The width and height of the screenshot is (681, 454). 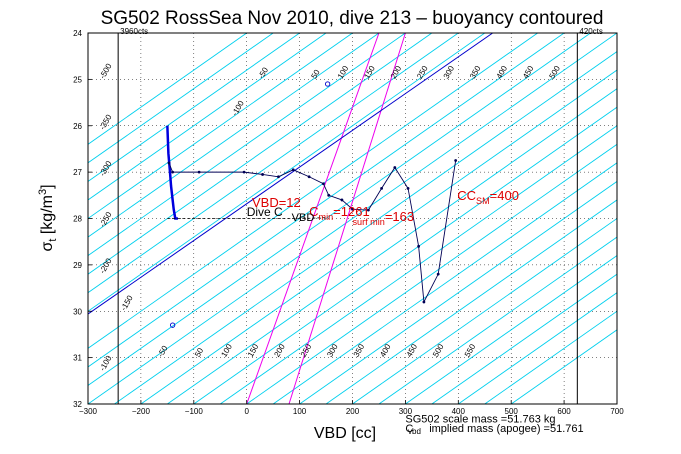 What do you see at coordinates (77, 358) in the screenshot?
I see `y-tick-label: 31` at bounding box center [77, 358].